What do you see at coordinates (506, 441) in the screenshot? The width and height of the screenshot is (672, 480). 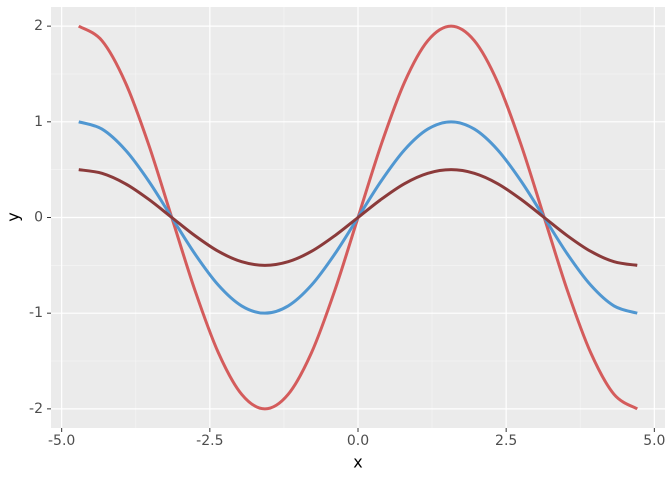 I see `x-tick-label: 2.5` at bounding box center [506, 441].